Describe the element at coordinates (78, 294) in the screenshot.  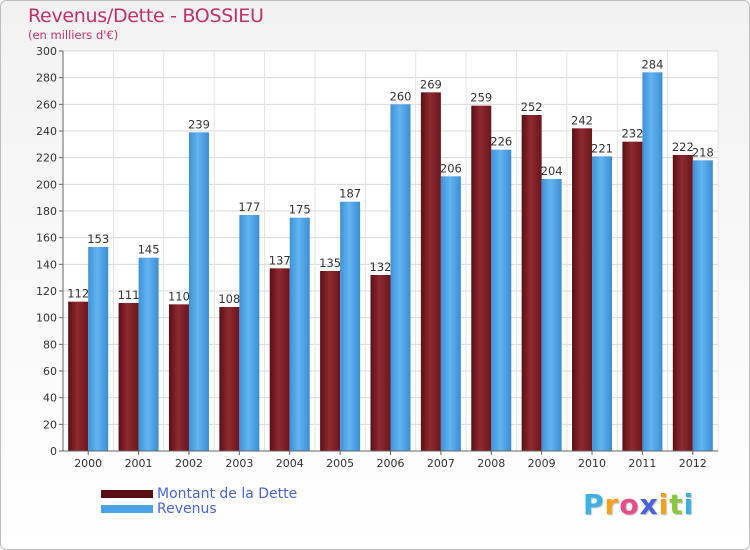
I see `data-label-dette: 112` at that location.